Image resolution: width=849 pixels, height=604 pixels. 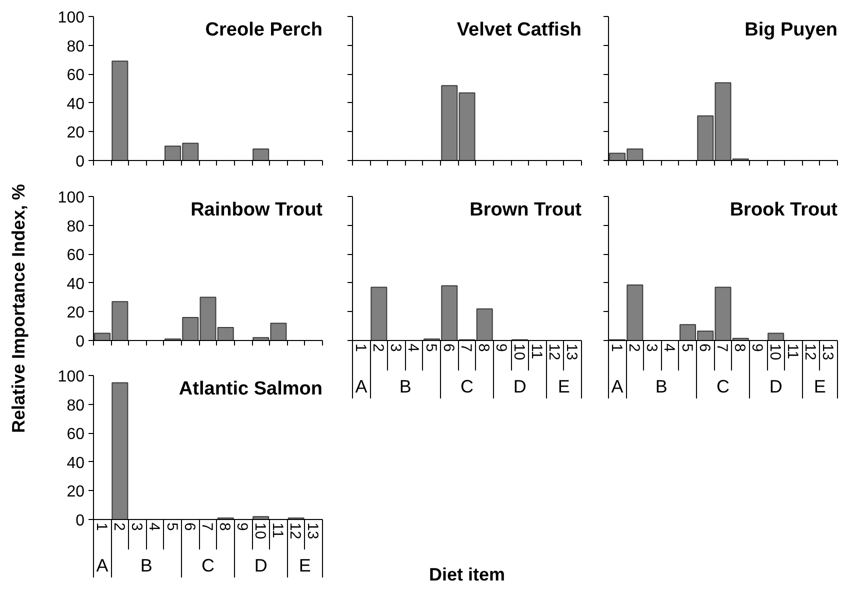 What do you see at coordinates (467, 574) in the screenshot?
I see `x-axis-title: Diet item` at bounding box center [467, 574].